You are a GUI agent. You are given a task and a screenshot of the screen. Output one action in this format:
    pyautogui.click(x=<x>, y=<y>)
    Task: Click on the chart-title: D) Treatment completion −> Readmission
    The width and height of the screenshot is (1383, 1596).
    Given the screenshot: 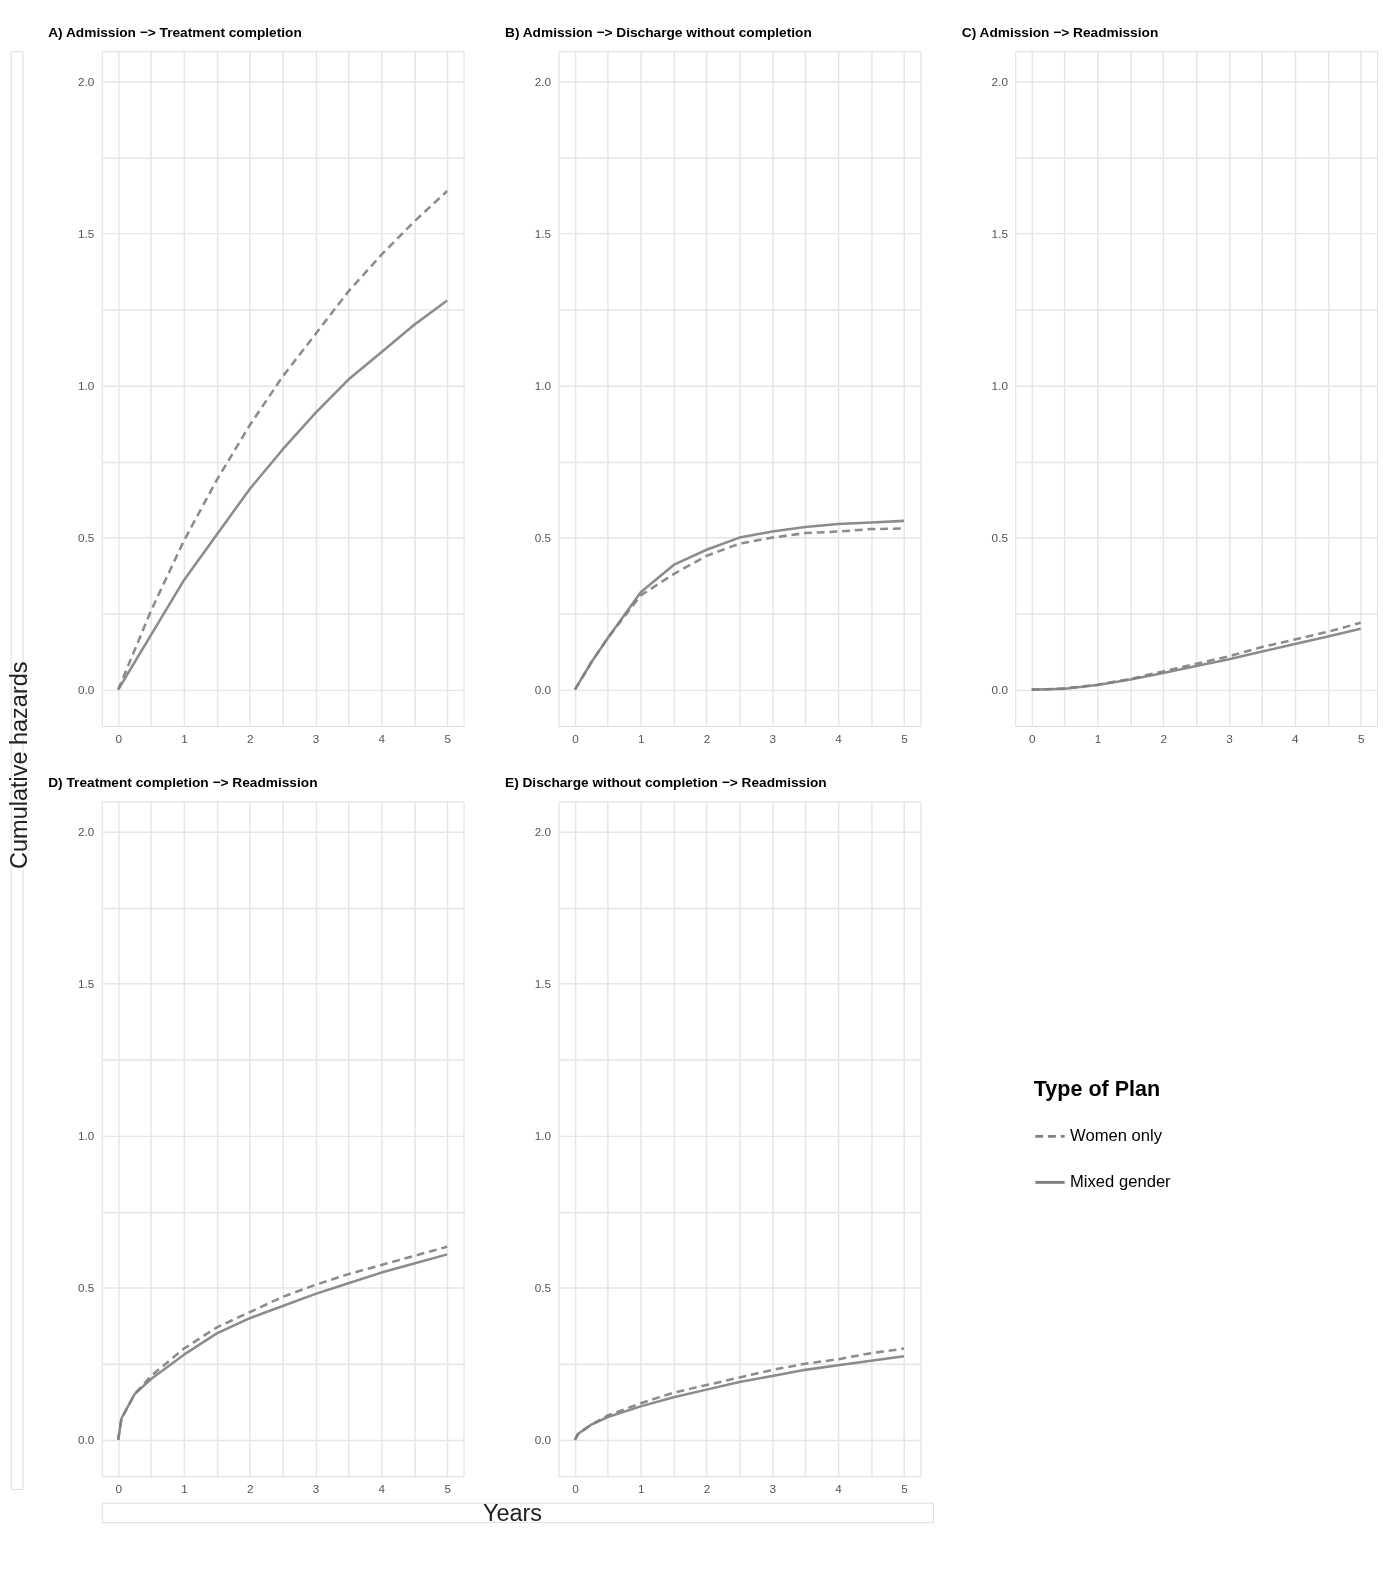 What is the action you would take?
    pyautogui.click(x=183, y=782)
    